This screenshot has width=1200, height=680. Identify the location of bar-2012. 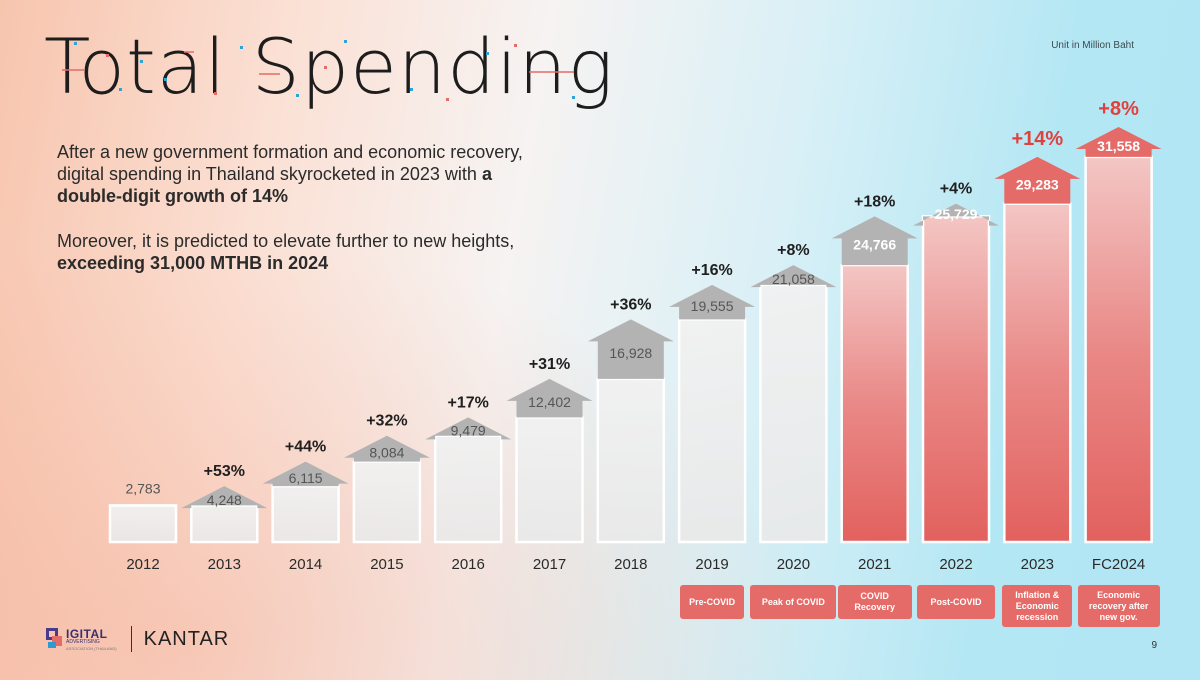
(143, 524).